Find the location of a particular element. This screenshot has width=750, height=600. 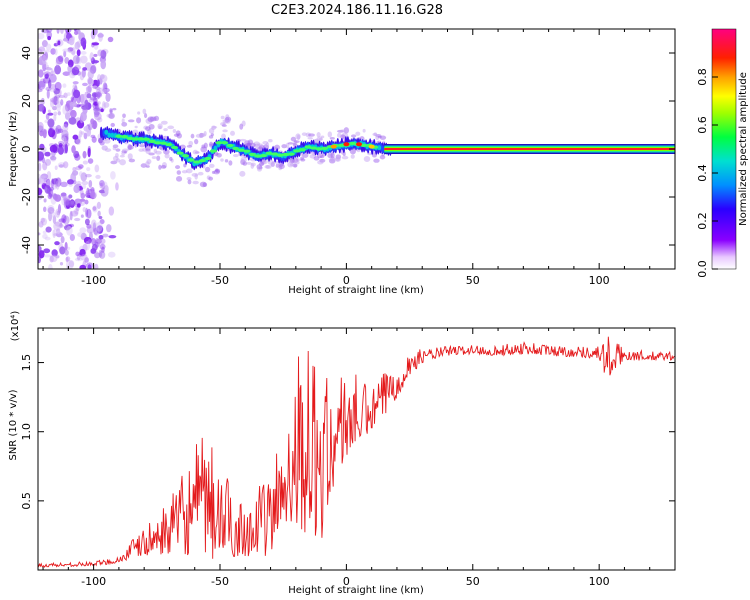

spectrogram-y-tick-label: -20 is located at coordinates (26, 197).